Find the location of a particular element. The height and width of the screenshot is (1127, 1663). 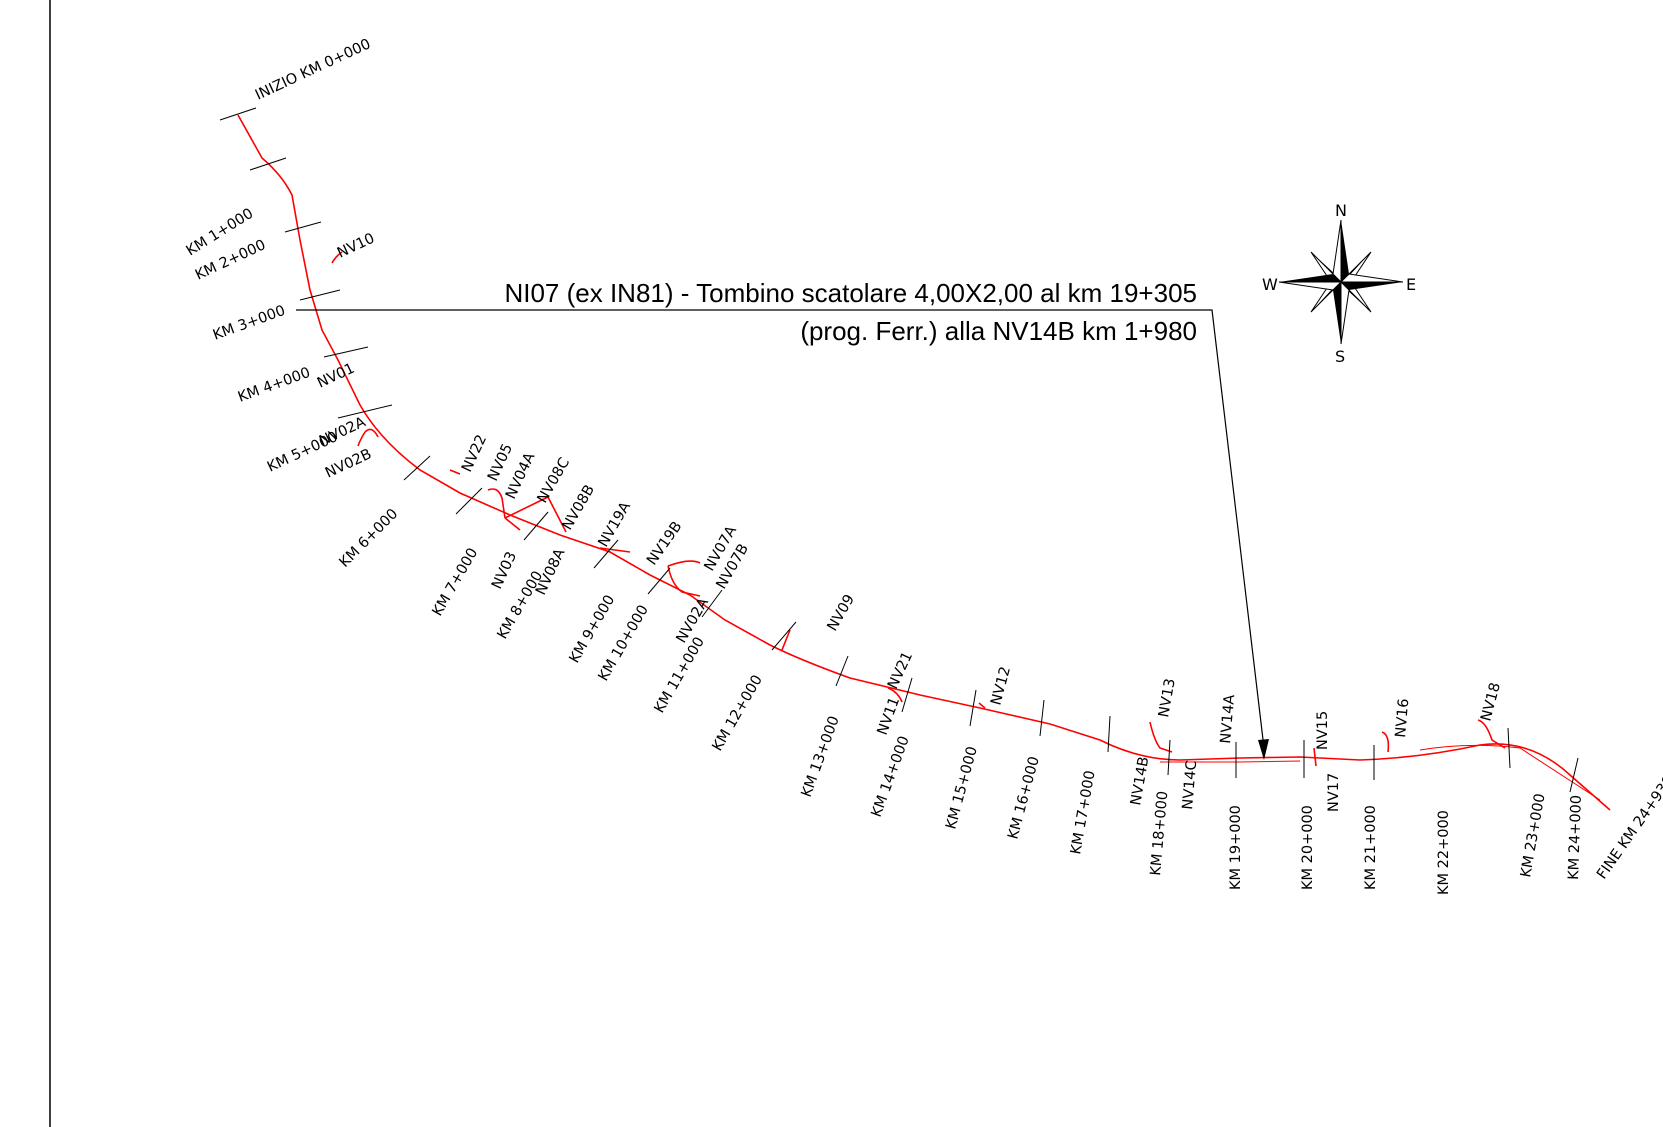

branch-label: NV13 is located at coordinates (1167, 697).